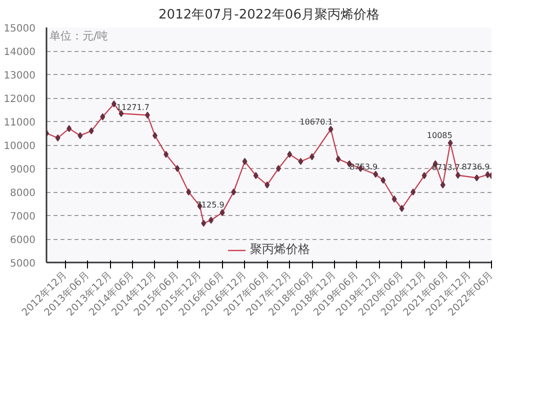 This screenshot has width=540, height=400. What do you see at coordinates (20, 76) in the screenshot?
I see `y-tick-label: 13000` at bounding box center [20, 76].